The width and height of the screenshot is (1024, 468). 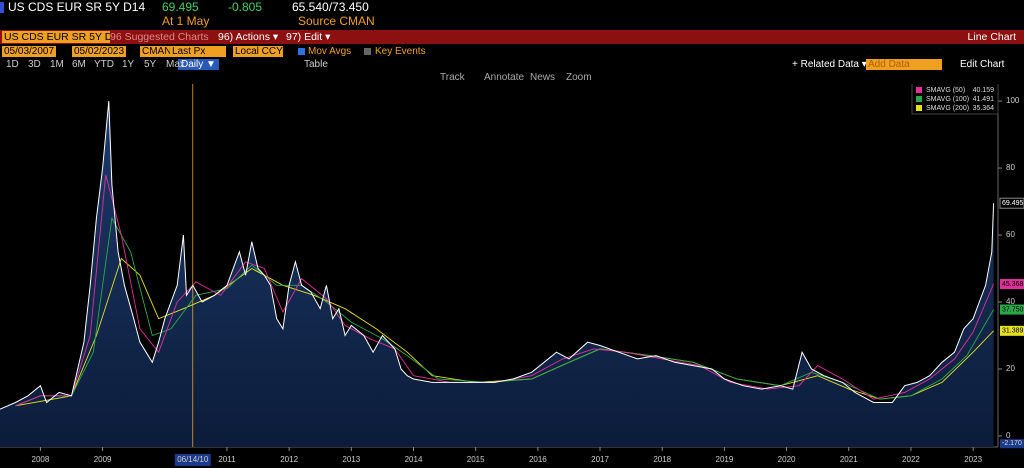 What do you see at coordinates (945, 90) in the screenshot?
I see `legend-name: SMAVG (50)` at bounding box center [945, 90].